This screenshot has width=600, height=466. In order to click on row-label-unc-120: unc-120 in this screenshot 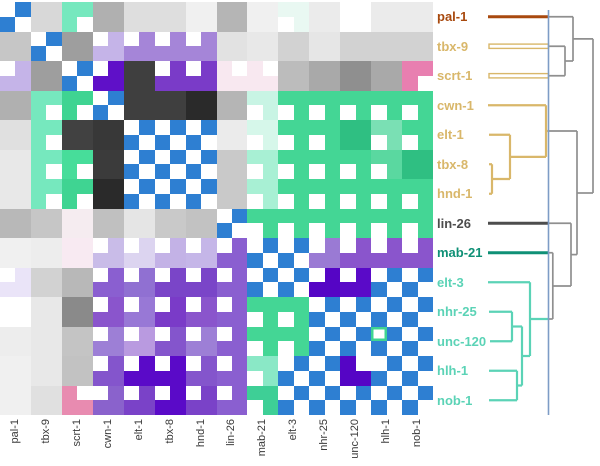, I will do `click(462, 341)`.